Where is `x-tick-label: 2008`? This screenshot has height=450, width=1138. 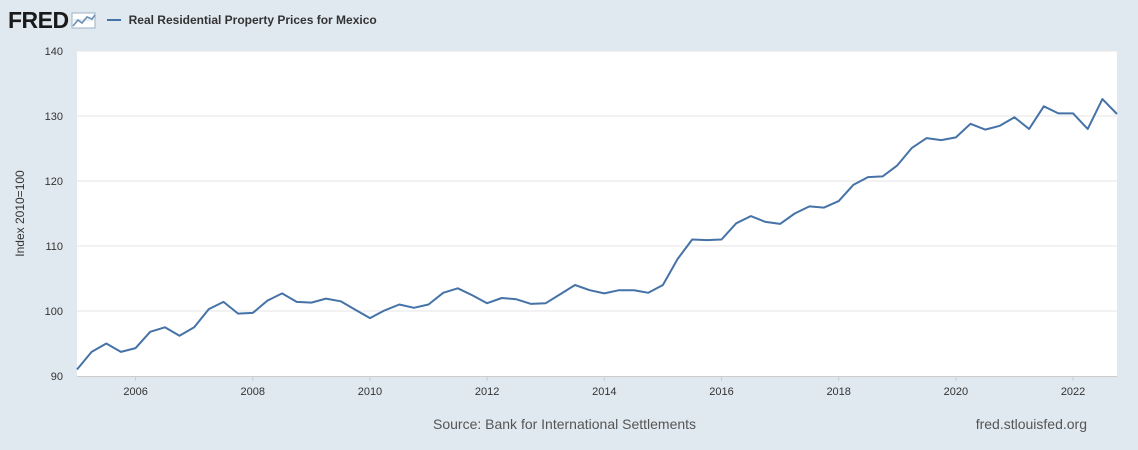
x-tick-label: 2008 is located at coordinates (253, 392).